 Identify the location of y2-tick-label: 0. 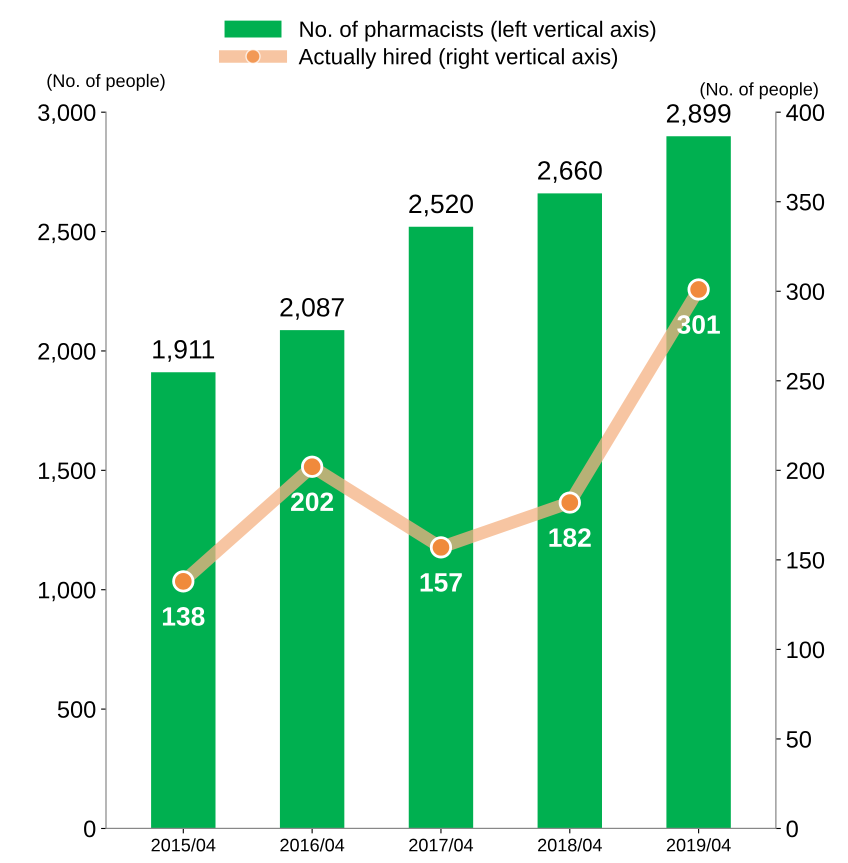
(792, 829).